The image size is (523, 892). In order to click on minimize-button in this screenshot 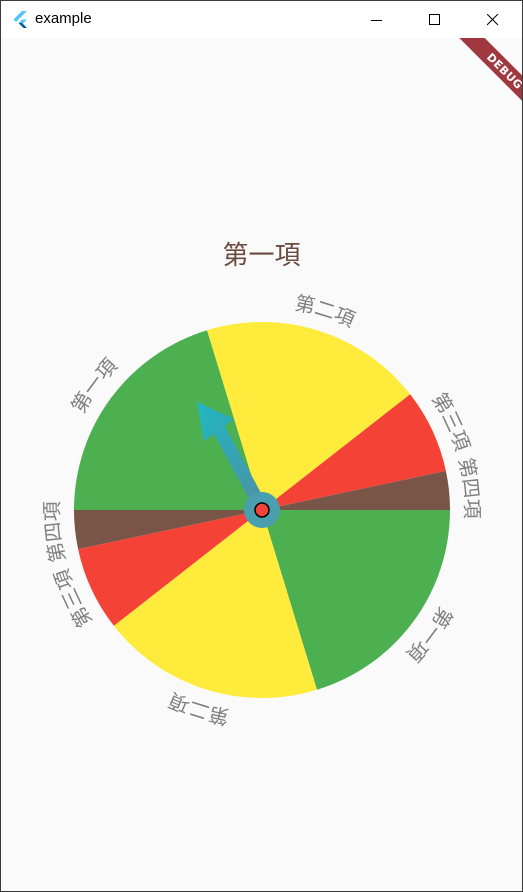, I will do `click(377, 19)`.